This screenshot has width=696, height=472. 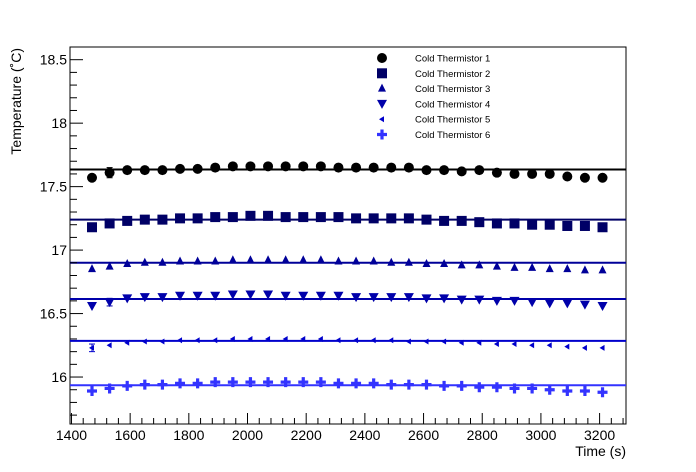 I want to click on x-tick-label: 1600, so click(x=130, y=435).